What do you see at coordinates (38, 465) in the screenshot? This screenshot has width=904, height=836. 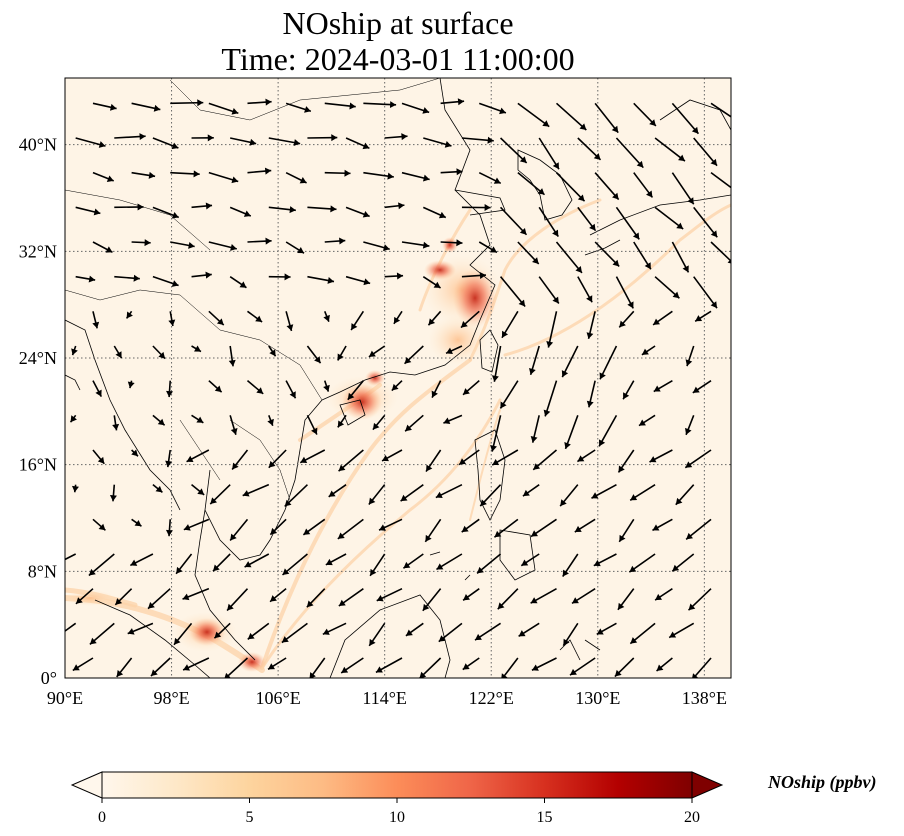 I see `lat-tick-label: 16°N` at bounding box center [38, 465].